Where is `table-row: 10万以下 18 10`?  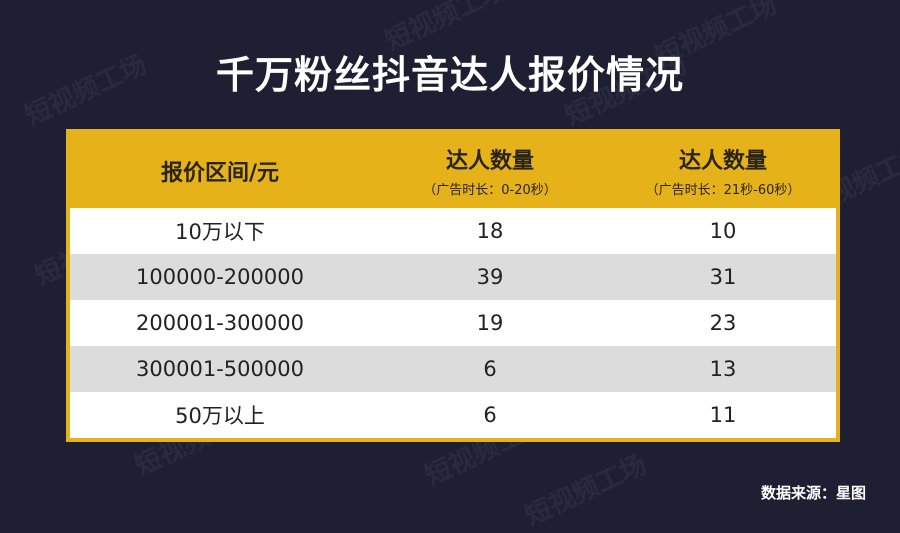 table-row: 10万以下 18 10 is located at coordinates (453, 231).